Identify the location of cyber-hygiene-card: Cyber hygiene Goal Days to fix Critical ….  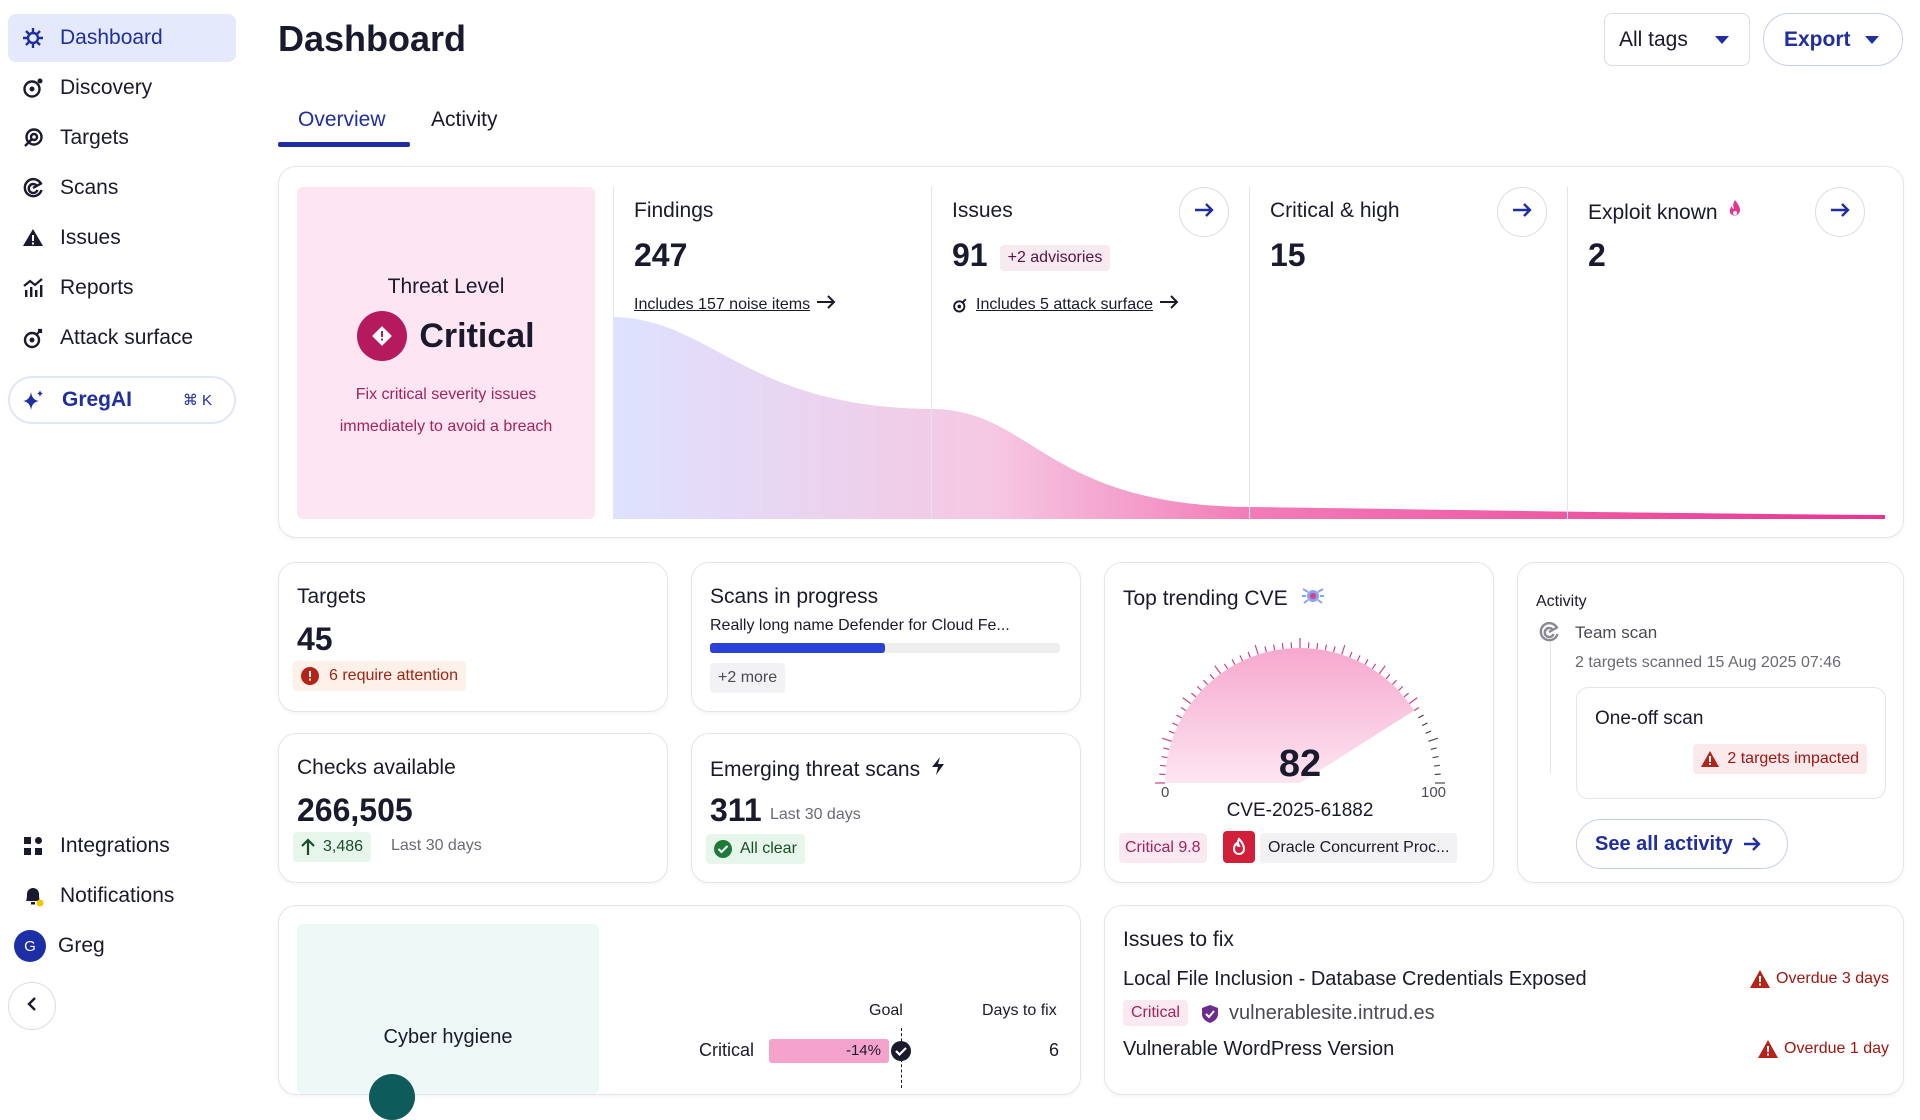
(679, 1000).